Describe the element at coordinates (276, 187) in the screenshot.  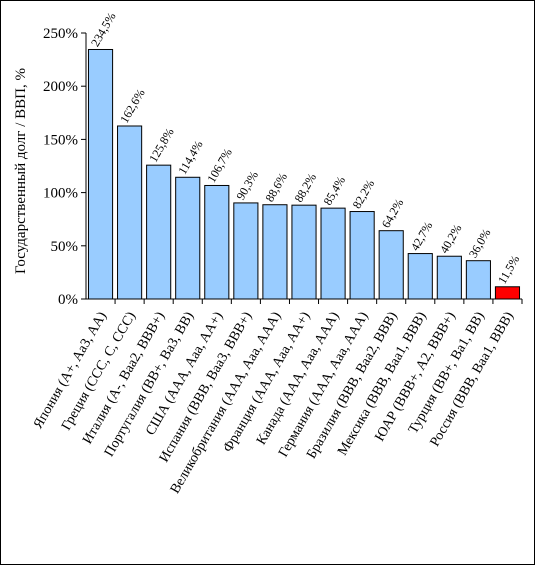
I see `data-label: 88,6%` at that location.